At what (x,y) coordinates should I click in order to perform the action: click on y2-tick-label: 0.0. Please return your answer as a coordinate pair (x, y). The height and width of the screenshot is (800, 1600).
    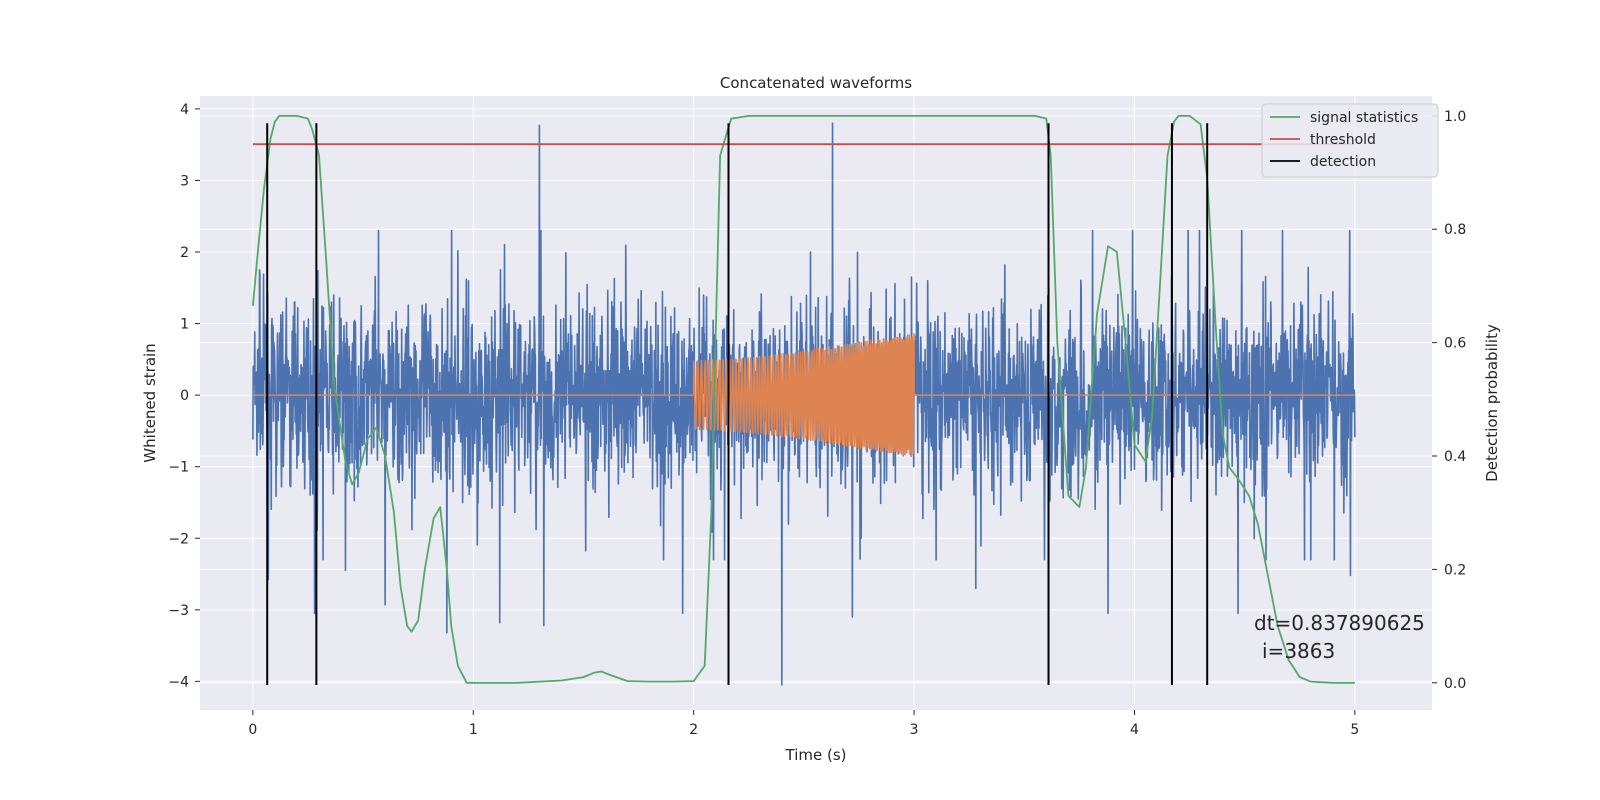
    Looking at the image, I should click on (1455, 684).